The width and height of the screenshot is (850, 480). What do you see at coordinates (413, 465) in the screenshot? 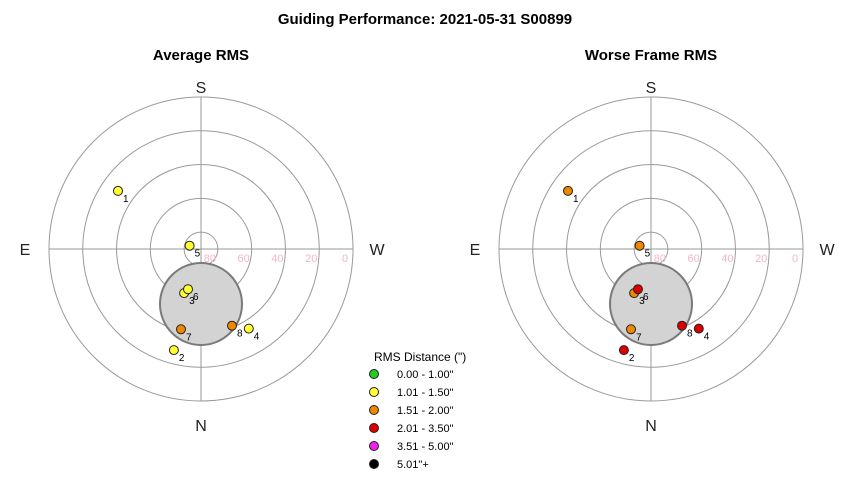
I see `legend-label: 5.01"+` at bounding box center [413, 465].